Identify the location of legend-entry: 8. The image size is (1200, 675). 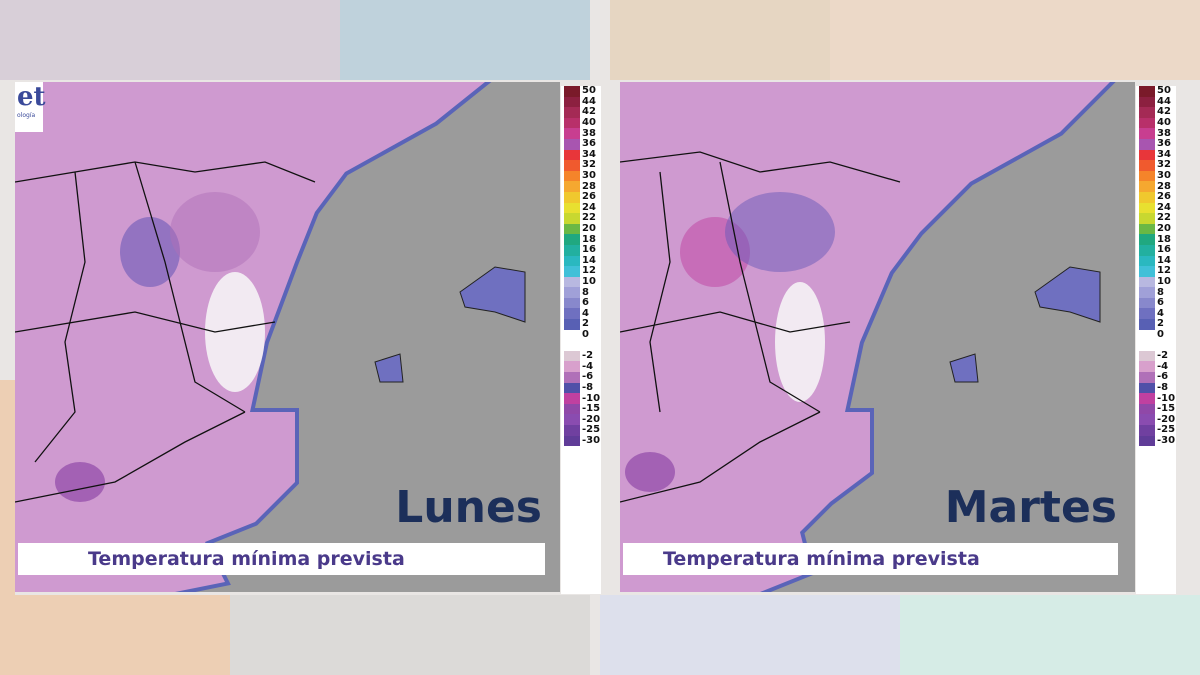
(581, 292).